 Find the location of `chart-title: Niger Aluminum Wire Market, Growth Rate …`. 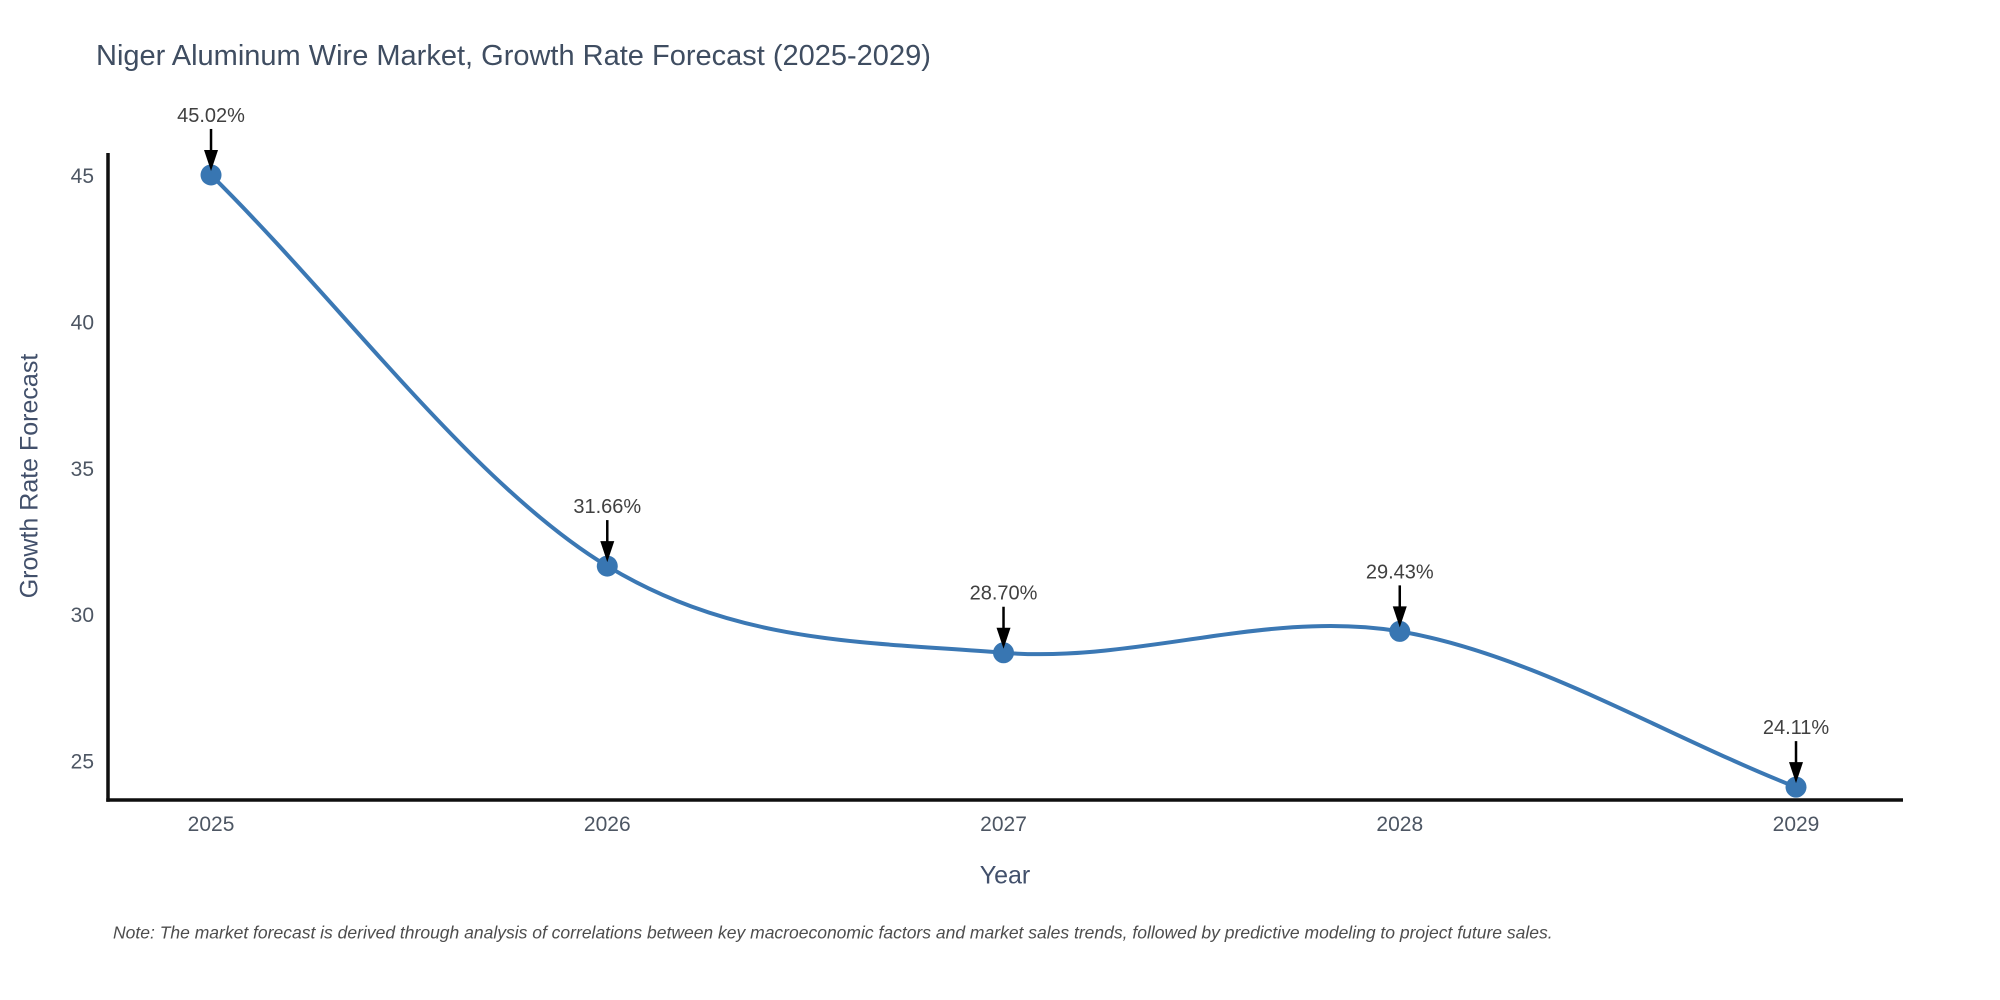

chart-title: Niger Aluminum Wire Market, Growth Rate … is located at coordinates (513, 56).